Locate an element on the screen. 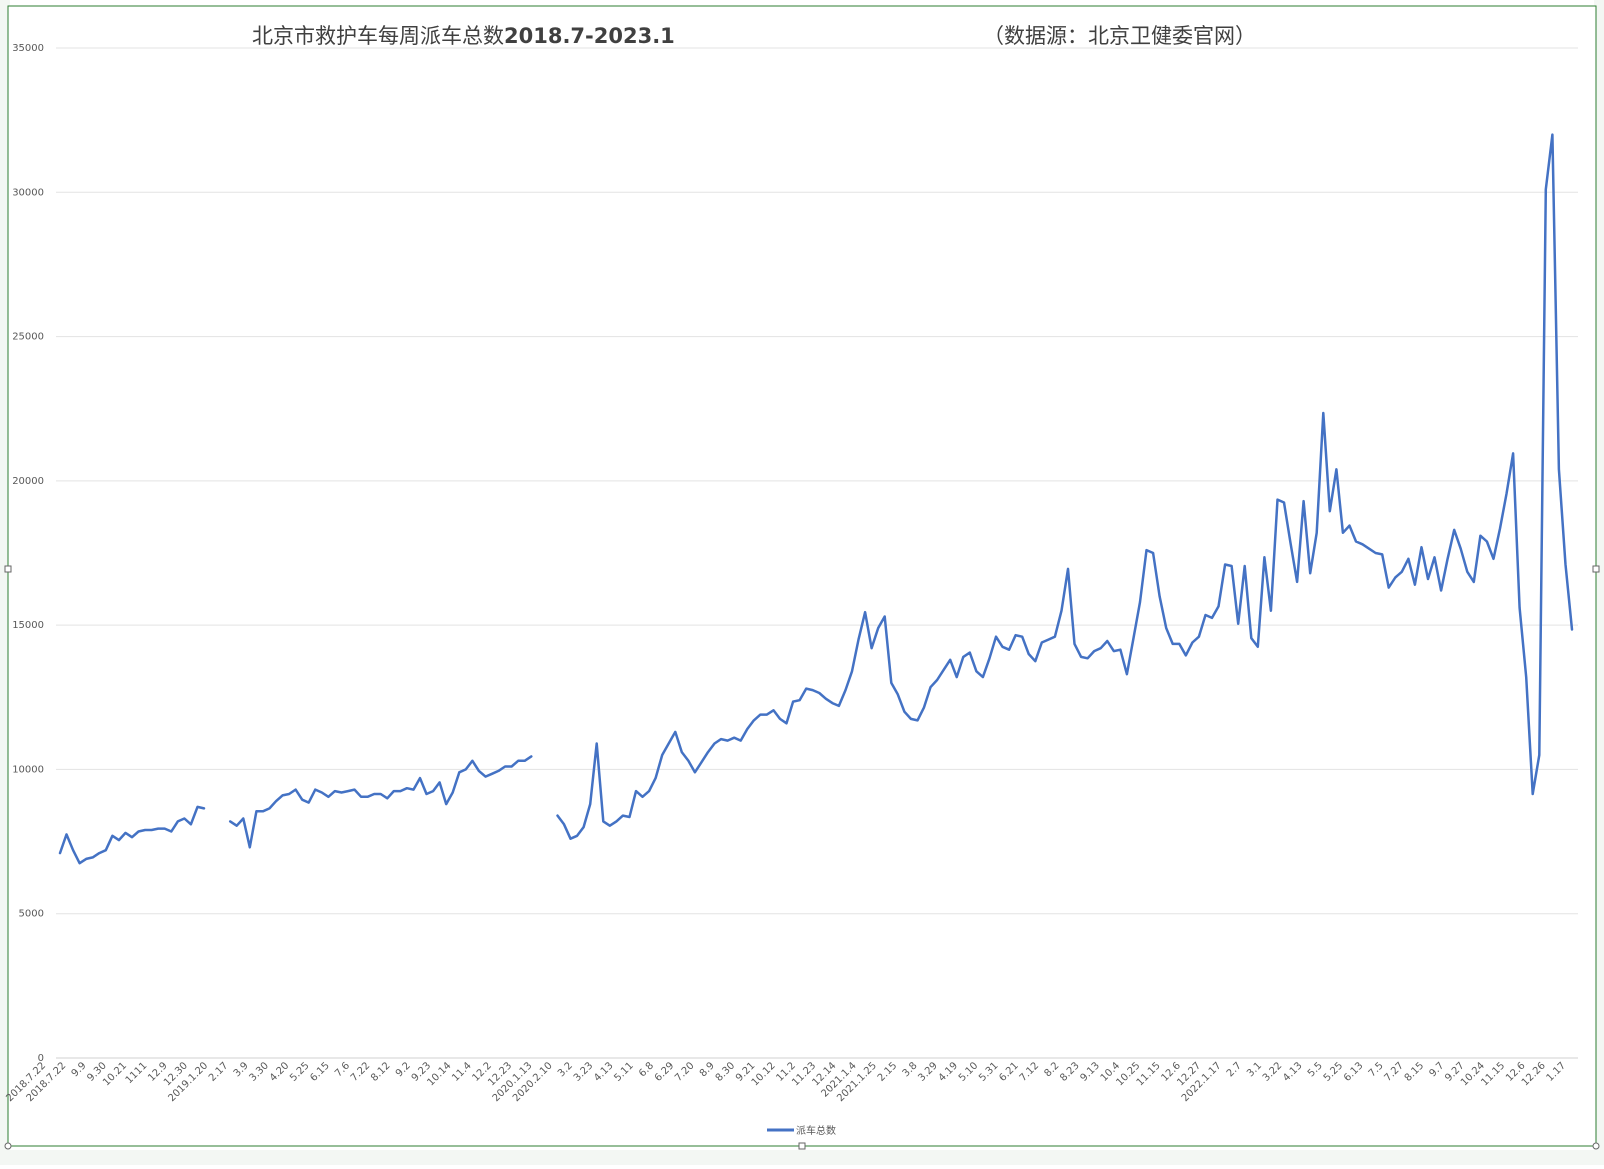 This screenshot has width=1604, height=1169. resize-handle-bottom-right is located at coordinates (1596, 1146).